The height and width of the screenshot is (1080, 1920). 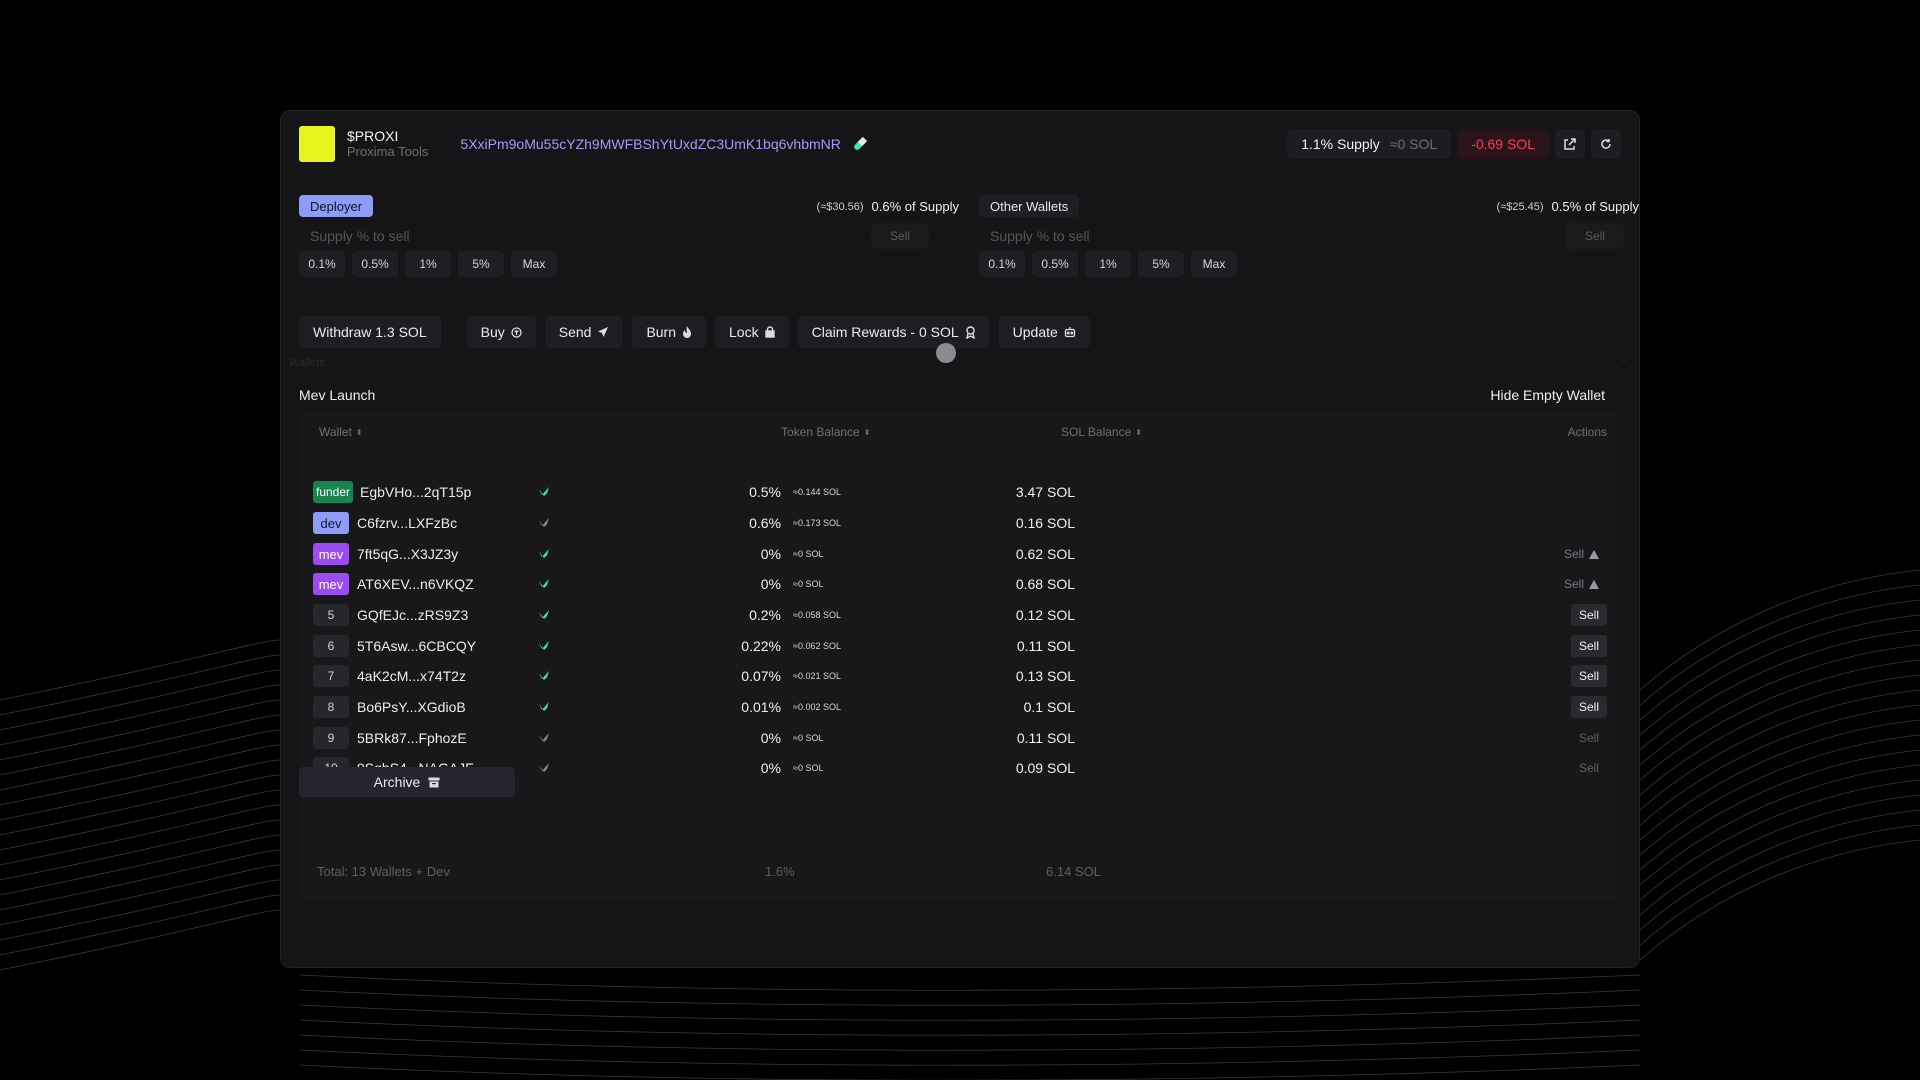 I want to click on token-balance-percent: 0.2%, so click(x=765, y=615).